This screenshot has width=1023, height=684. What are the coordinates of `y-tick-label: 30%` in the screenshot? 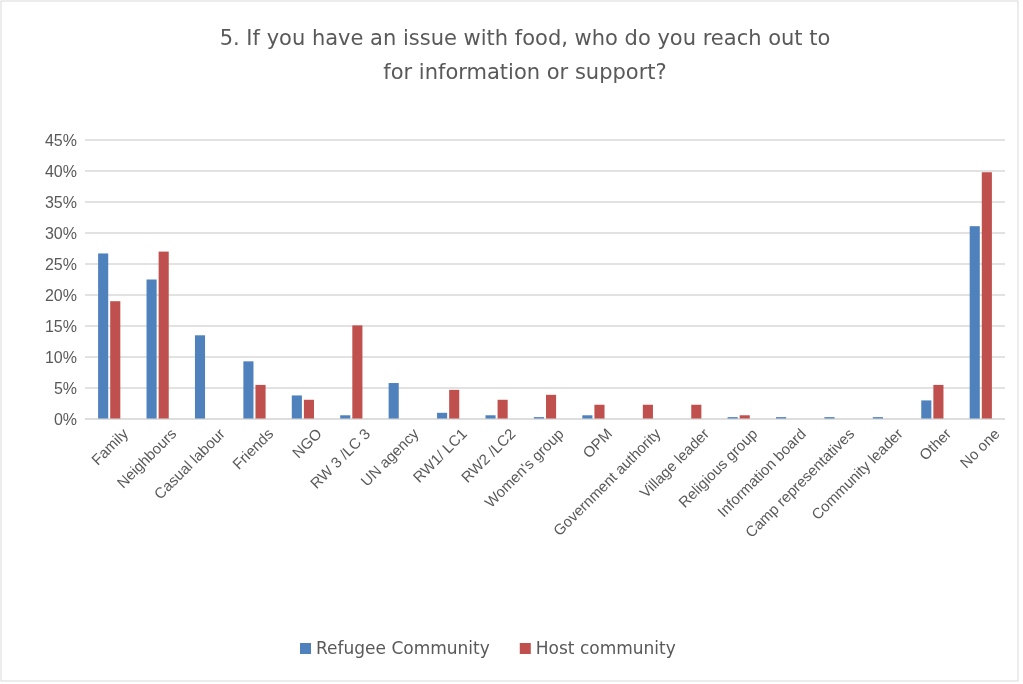 It's located at (60, 233).